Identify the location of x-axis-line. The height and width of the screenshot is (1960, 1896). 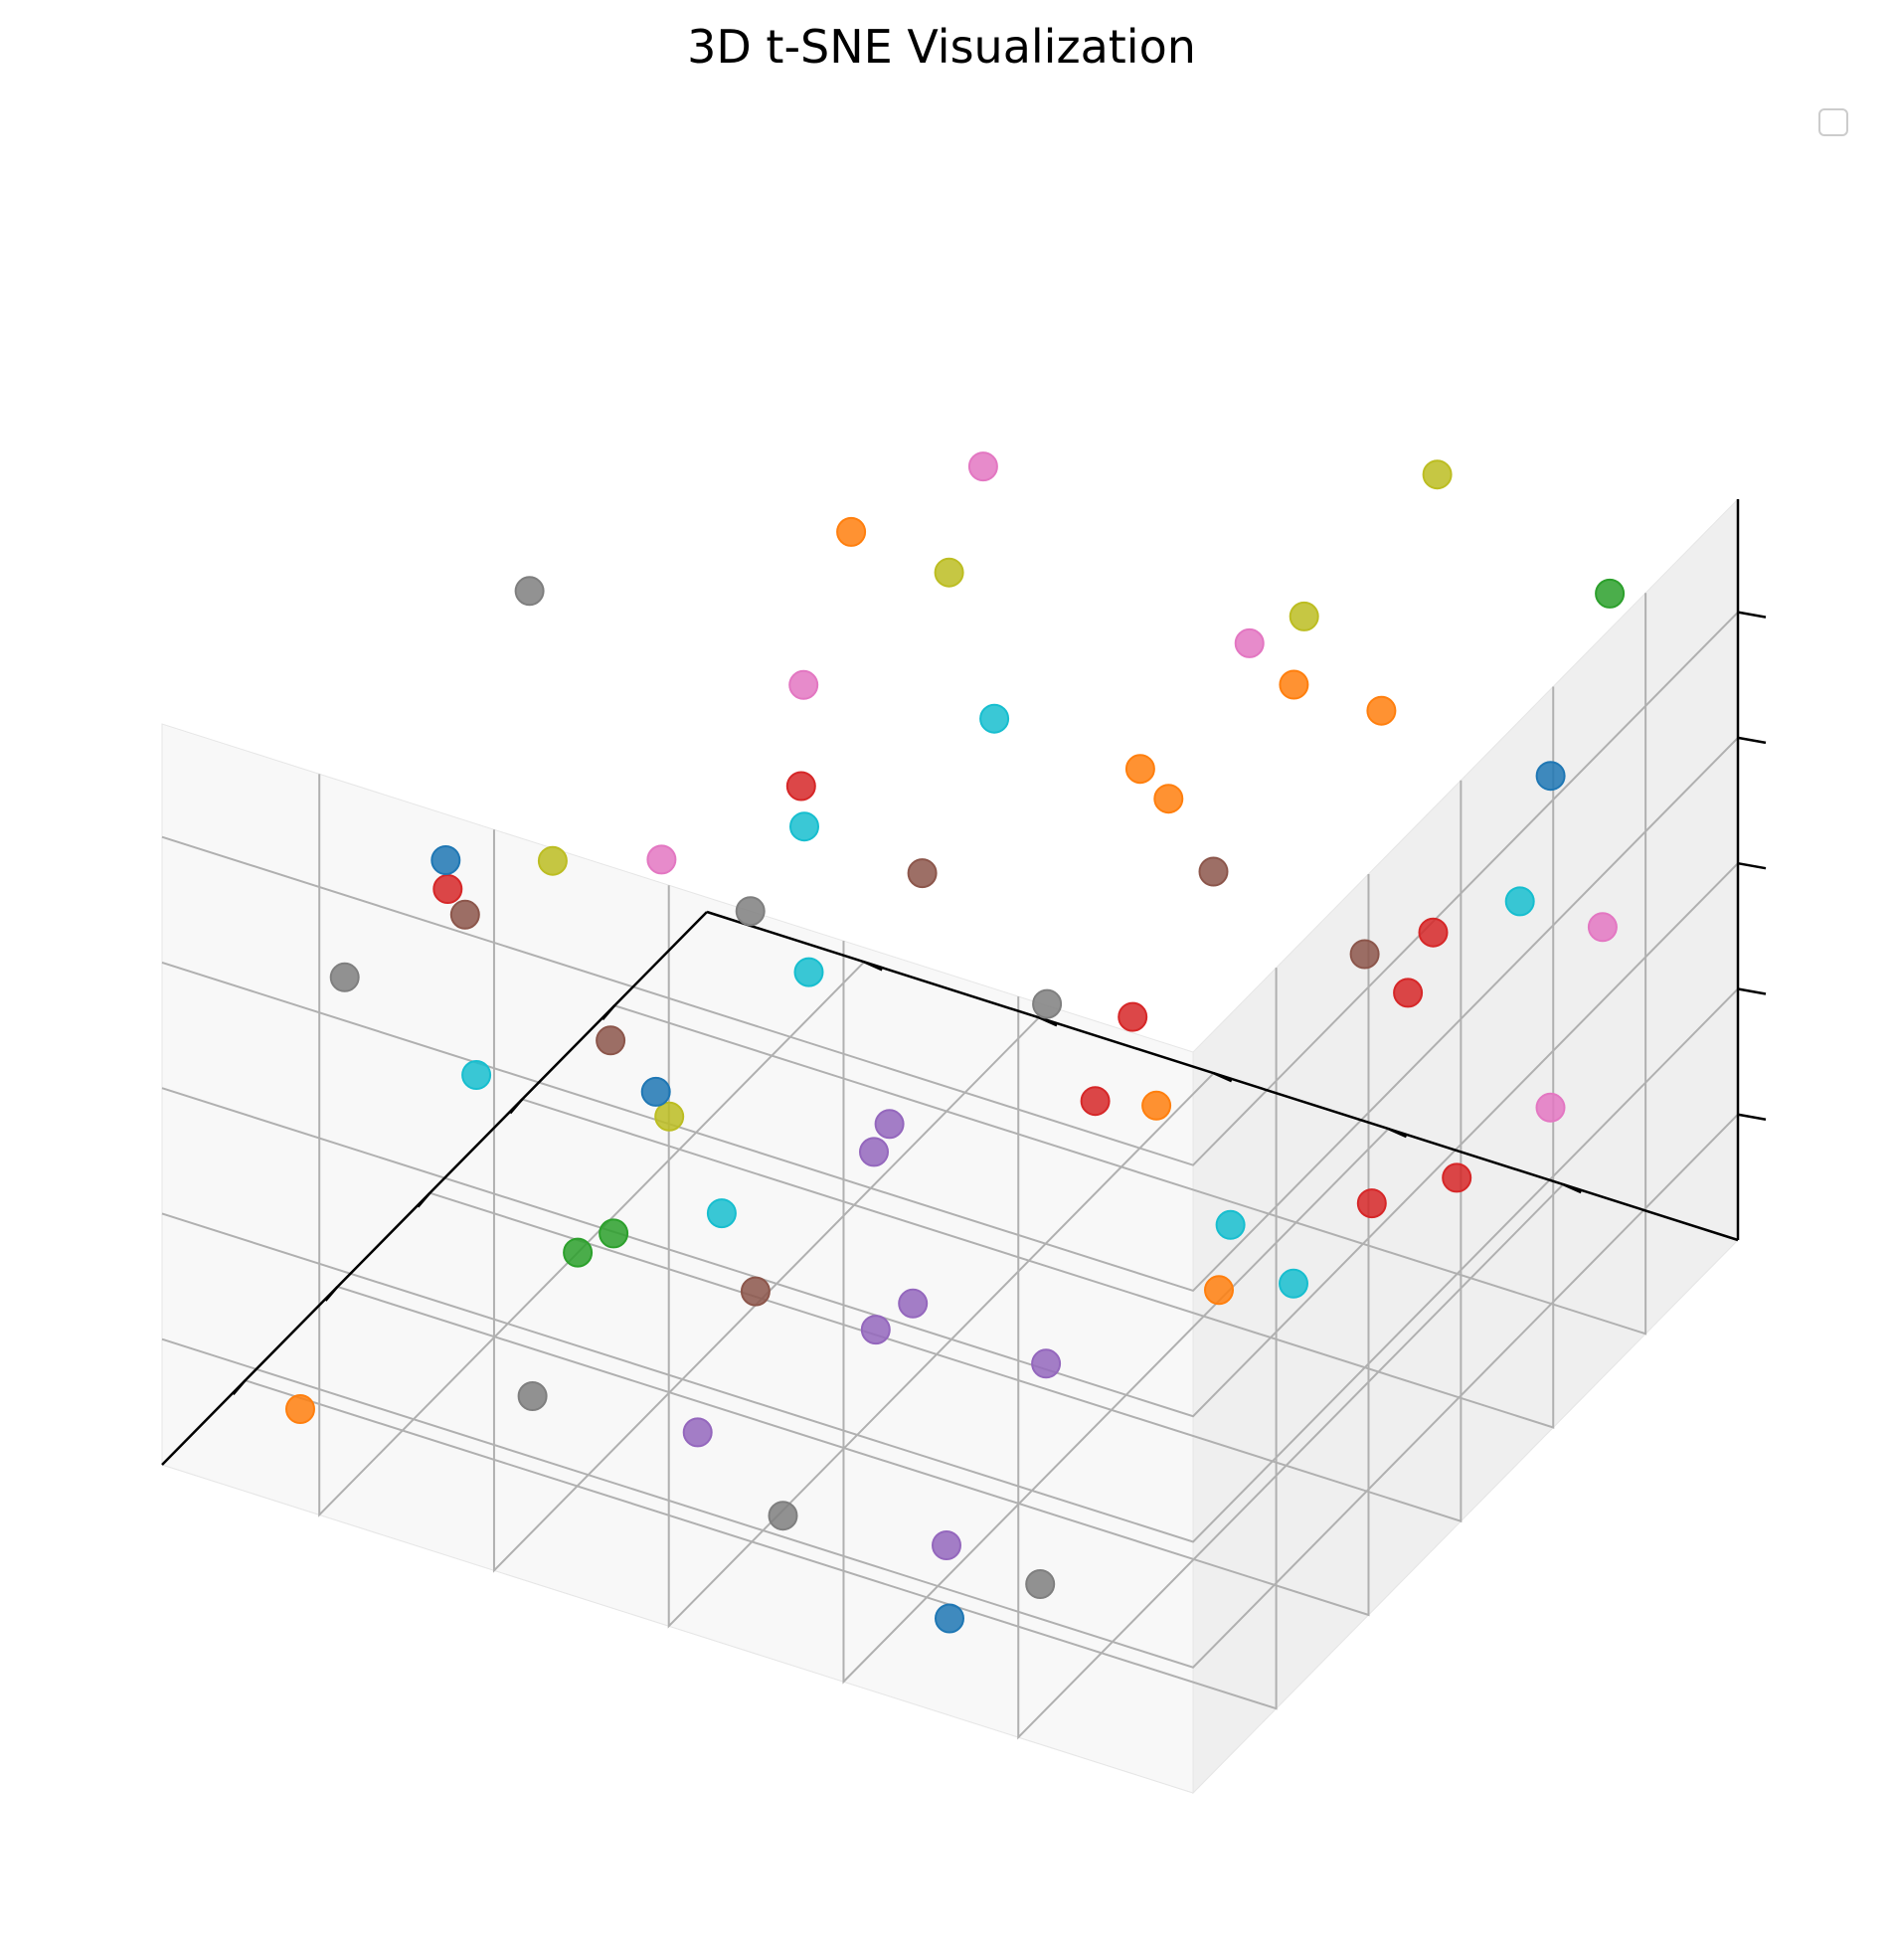
(434, 1188).